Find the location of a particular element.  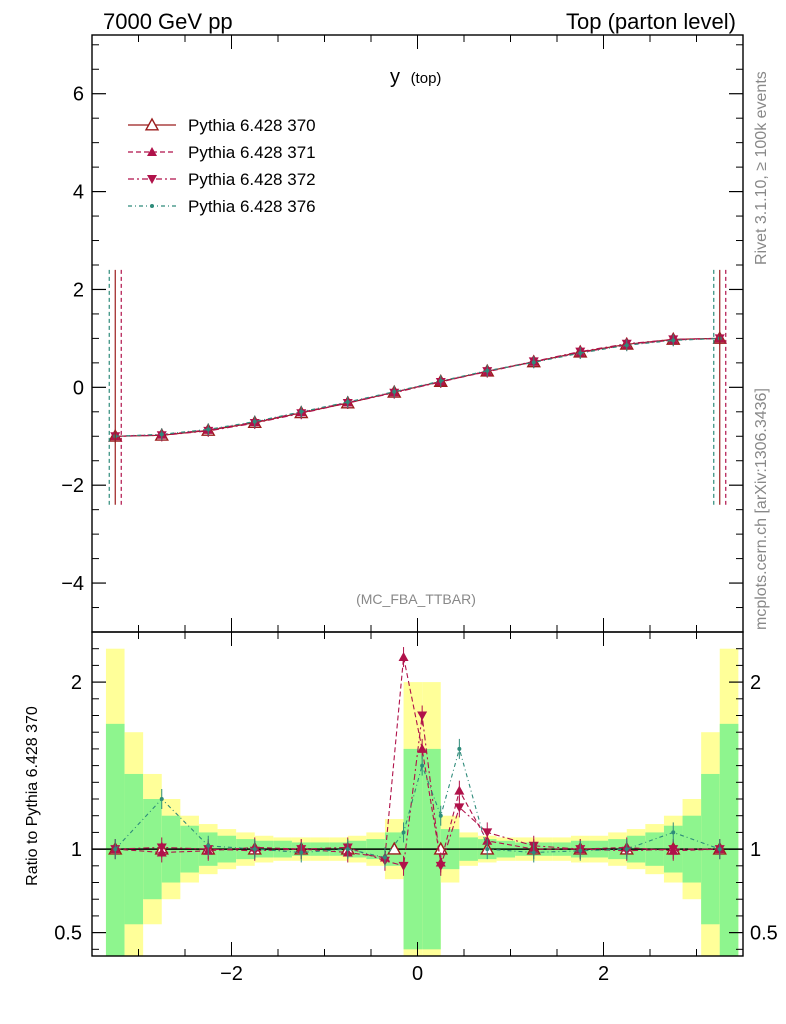

plot-title: y (top) is located at coordinates (415, 77).